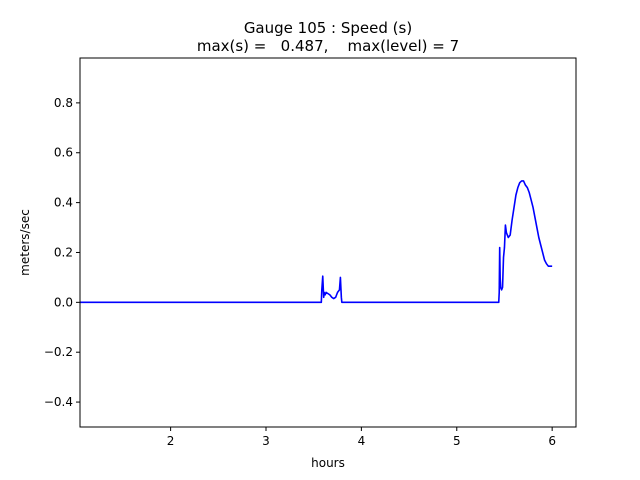 The height and width of the screenshot is (480, 640). What do you see at coordinates (63, 103) in the screenshot?
I see `y-tick-label: 0.8` at bounding box center [63, 103].